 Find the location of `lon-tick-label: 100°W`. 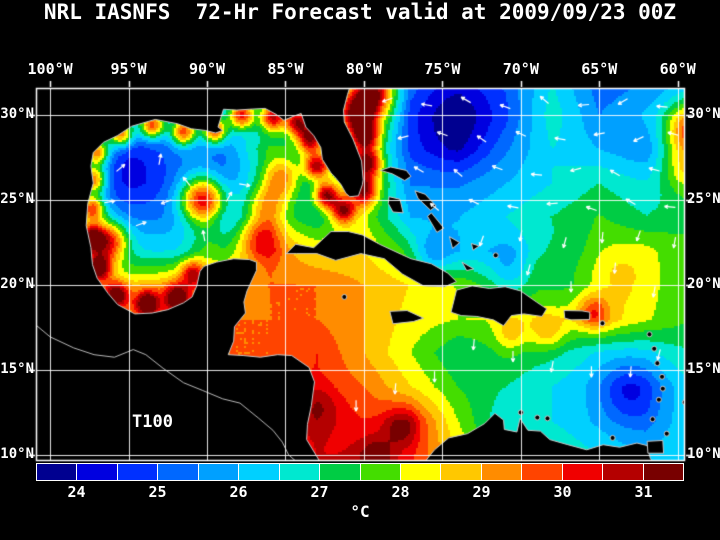

lon-tick-label: 100°W is located at coordinates (50, 69).